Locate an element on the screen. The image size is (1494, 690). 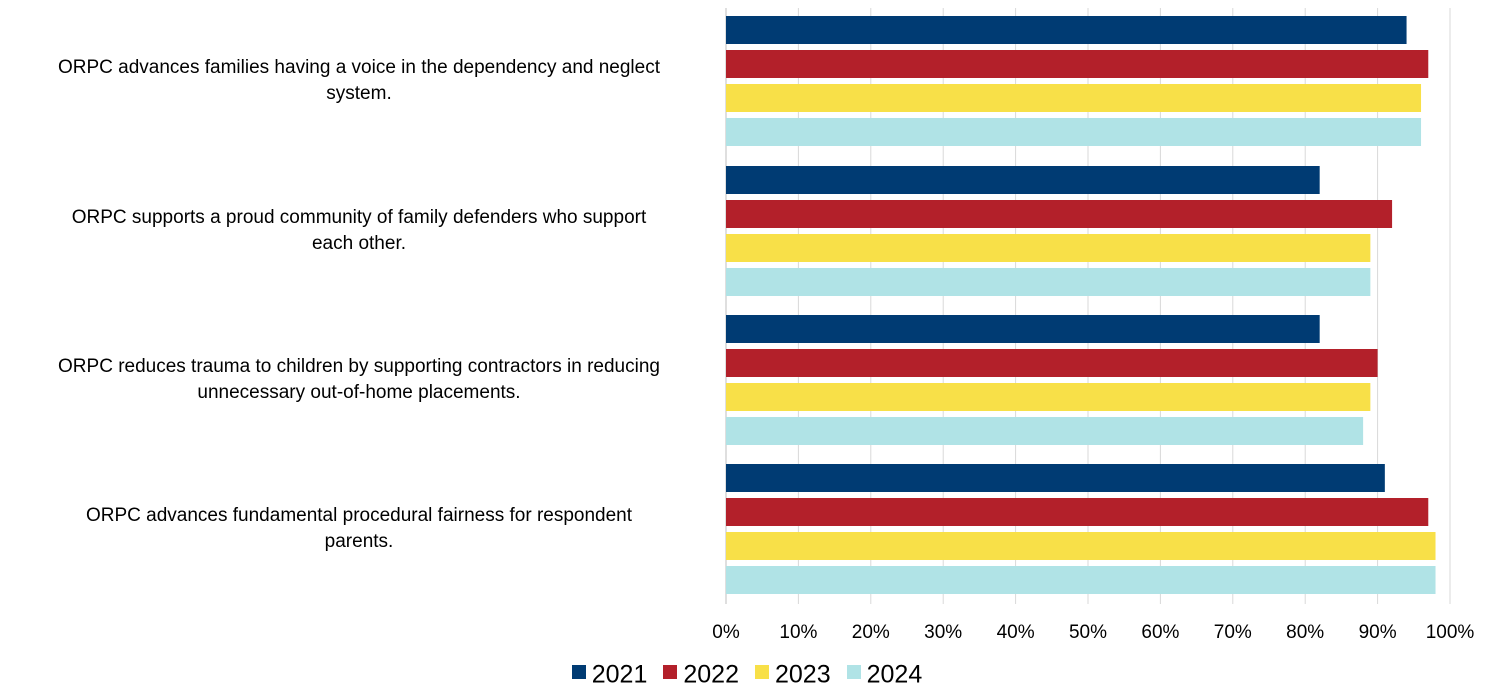
legend-item-2023: 2023 is located at coordinates (793, 673).